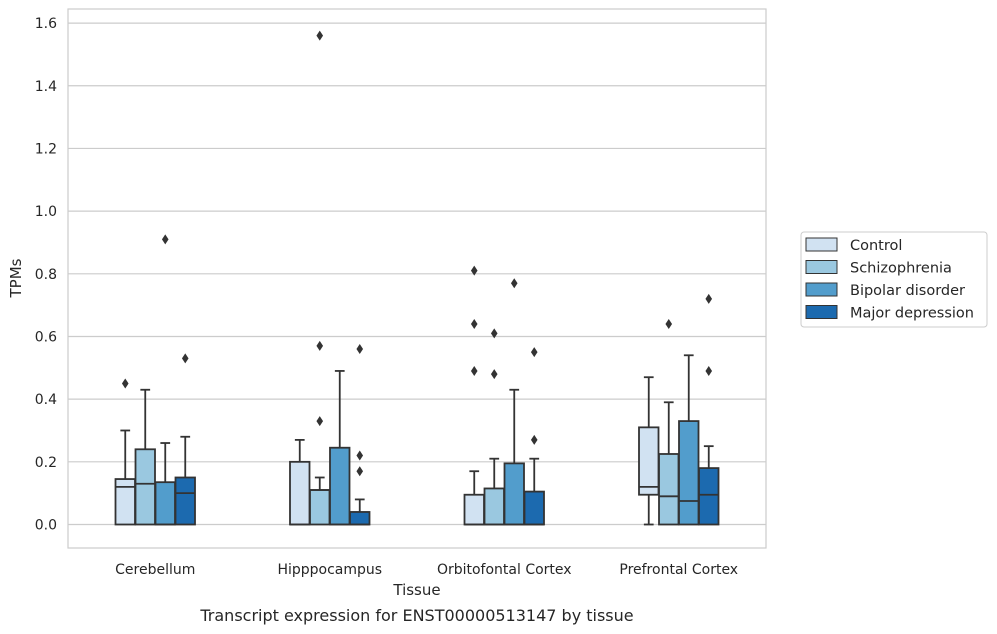 Image resolution: width=997 pixels, height=634 pixels. I want to click on legend-frame, so click(894, 279).